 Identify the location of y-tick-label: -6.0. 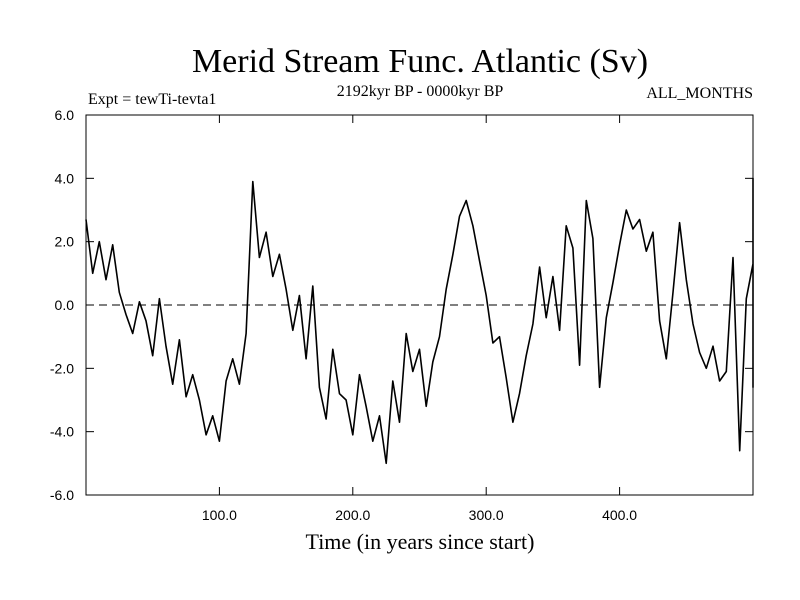
(62, 495).